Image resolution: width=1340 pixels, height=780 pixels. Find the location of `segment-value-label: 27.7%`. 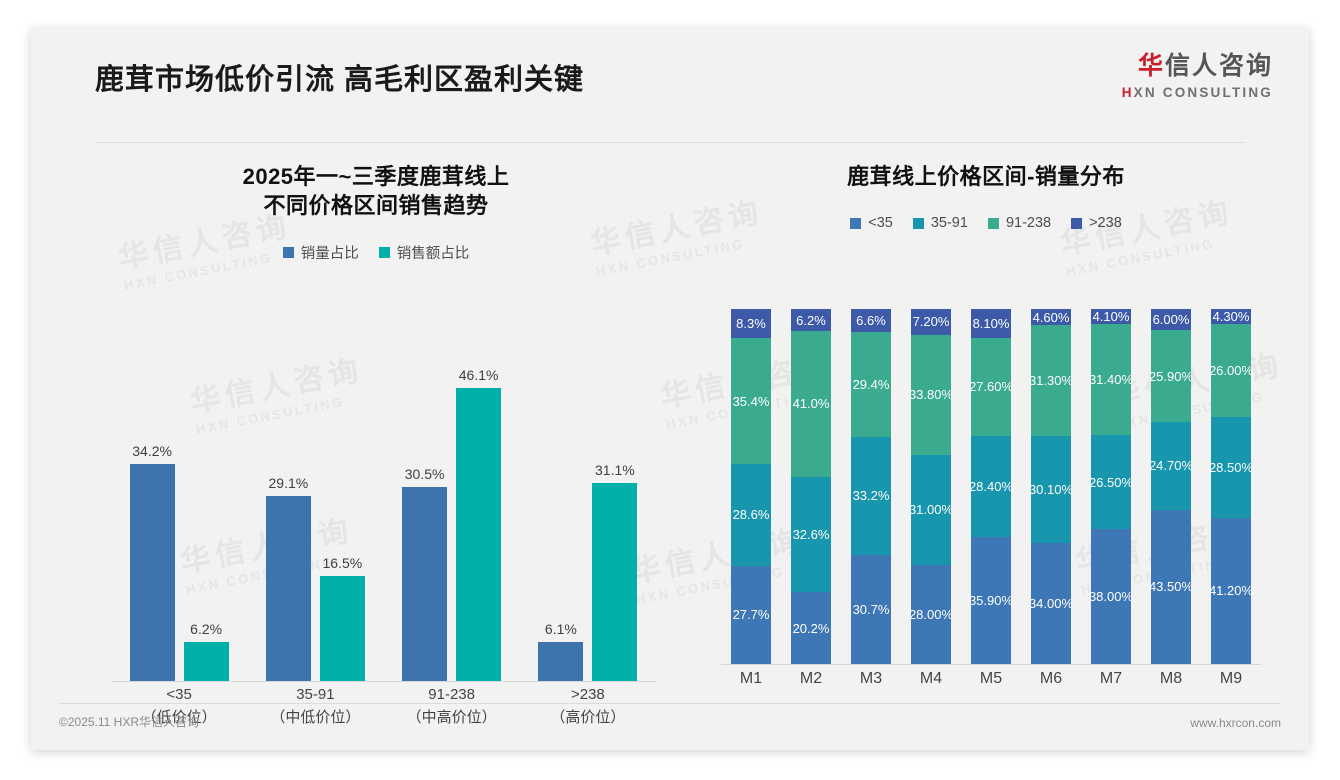

segment-value-label: 27.7% is located at coordinates (751, 615).